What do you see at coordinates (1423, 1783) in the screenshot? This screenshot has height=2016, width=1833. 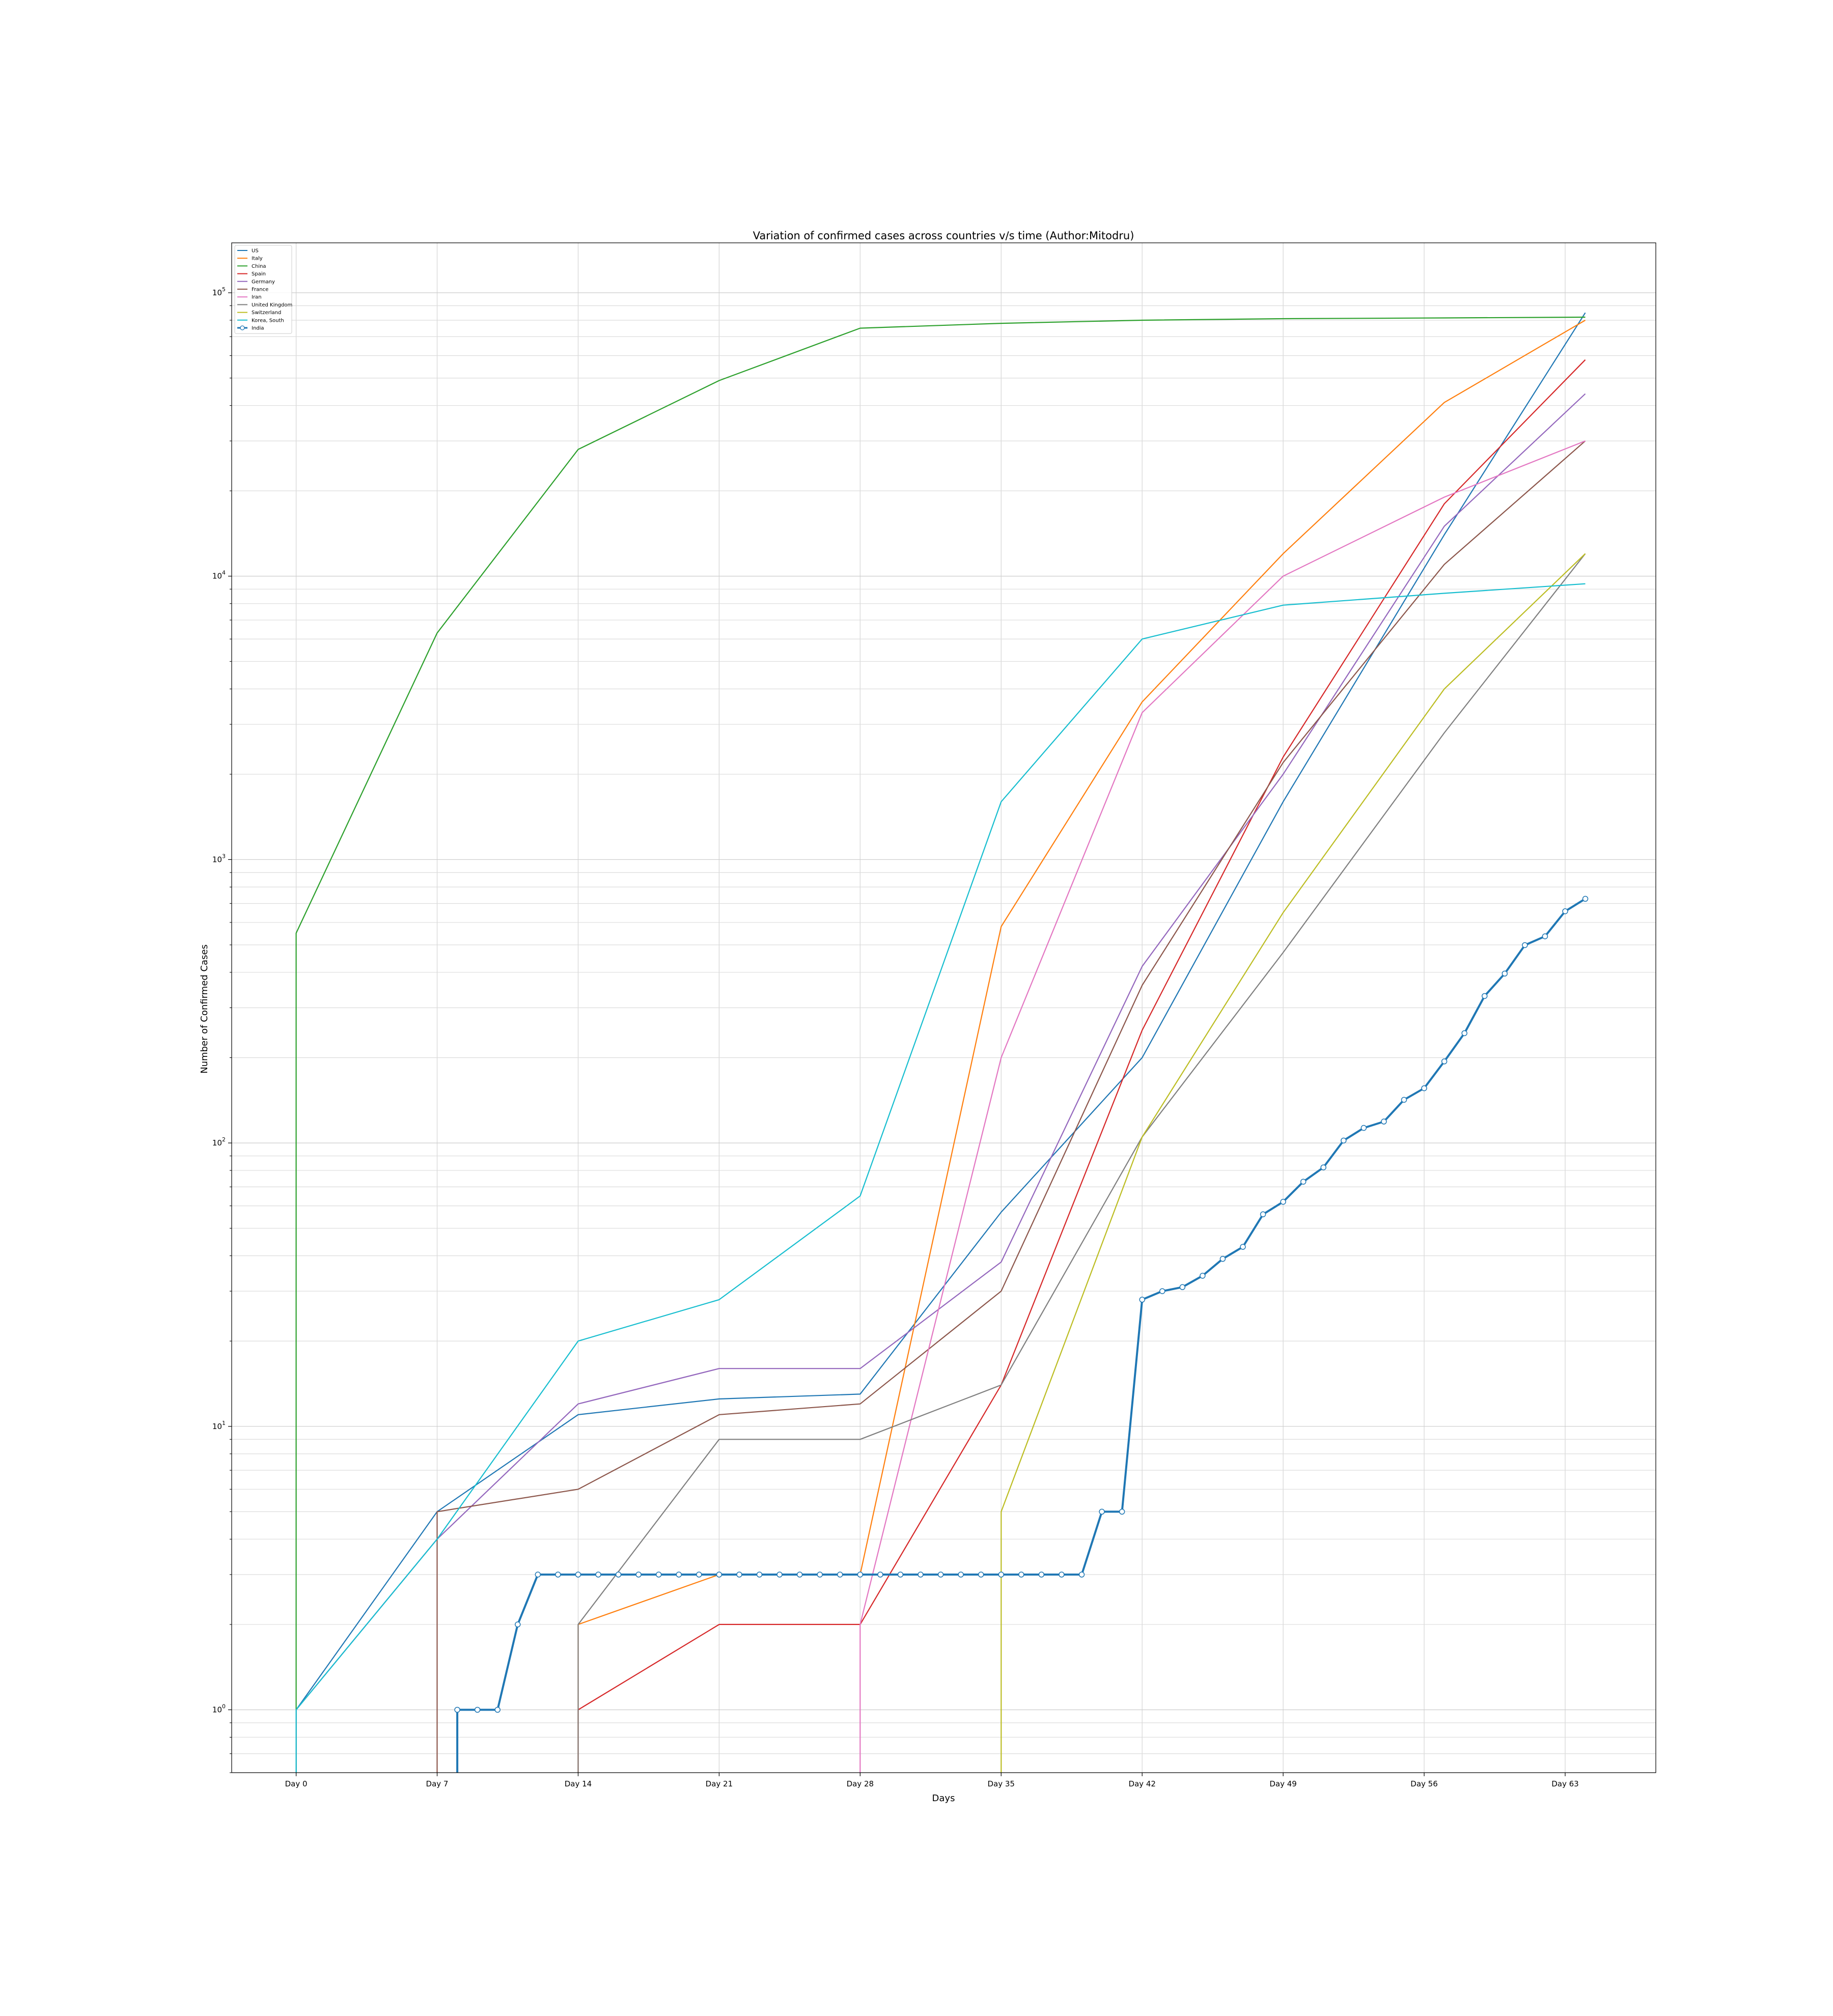 I see `x-tick-label: Day 56` at bounding box center [1423, 1783].